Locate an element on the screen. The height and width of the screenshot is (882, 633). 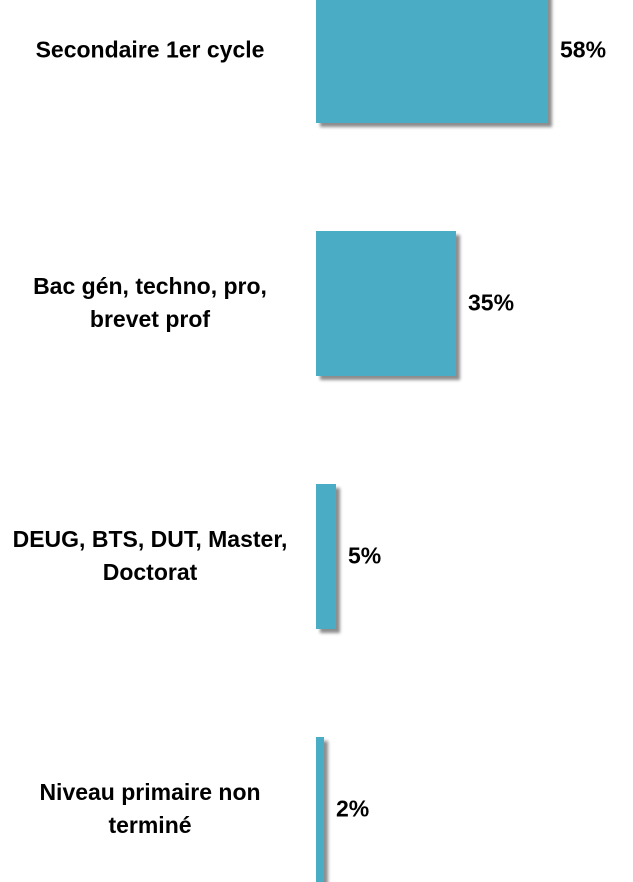
value-label: 2% is located at coordinates (353, 808).